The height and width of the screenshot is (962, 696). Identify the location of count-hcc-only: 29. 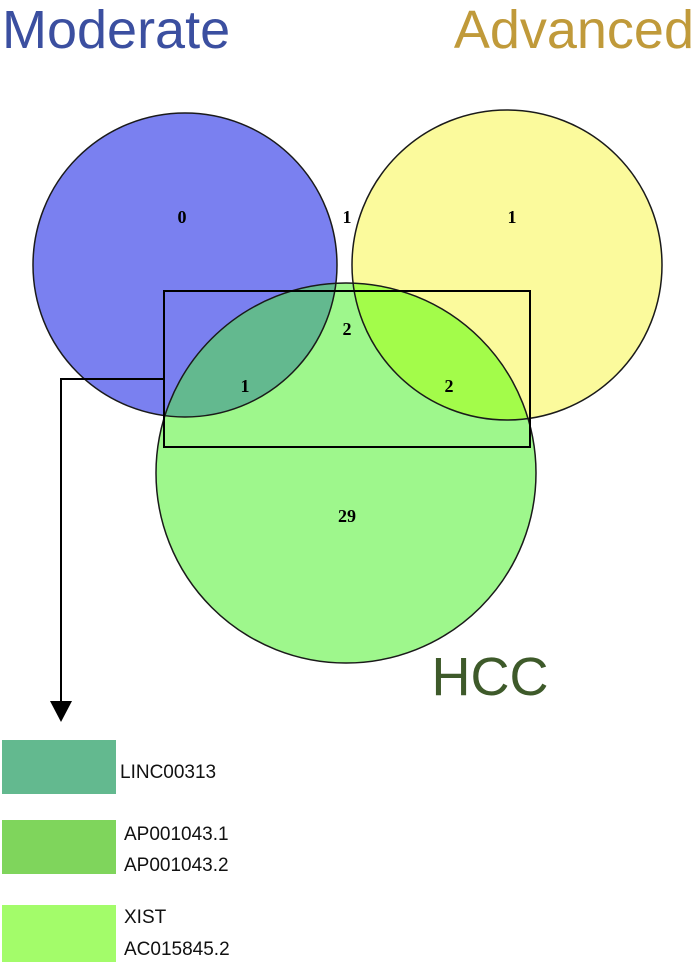
(347, 516).